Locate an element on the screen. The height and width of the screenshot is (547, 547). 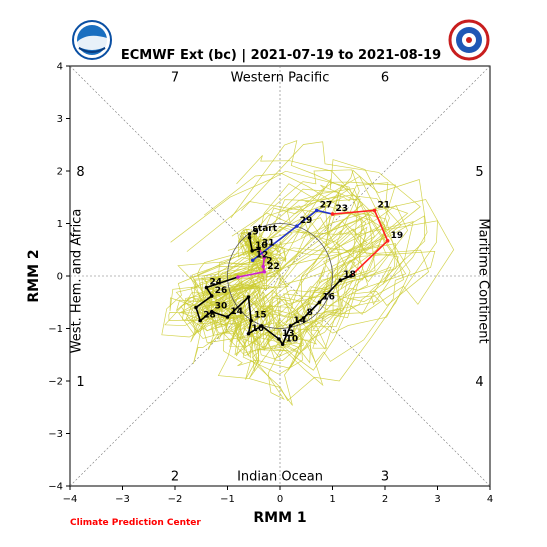
trajectory-label: 19 is located at coordinates (397, 236).